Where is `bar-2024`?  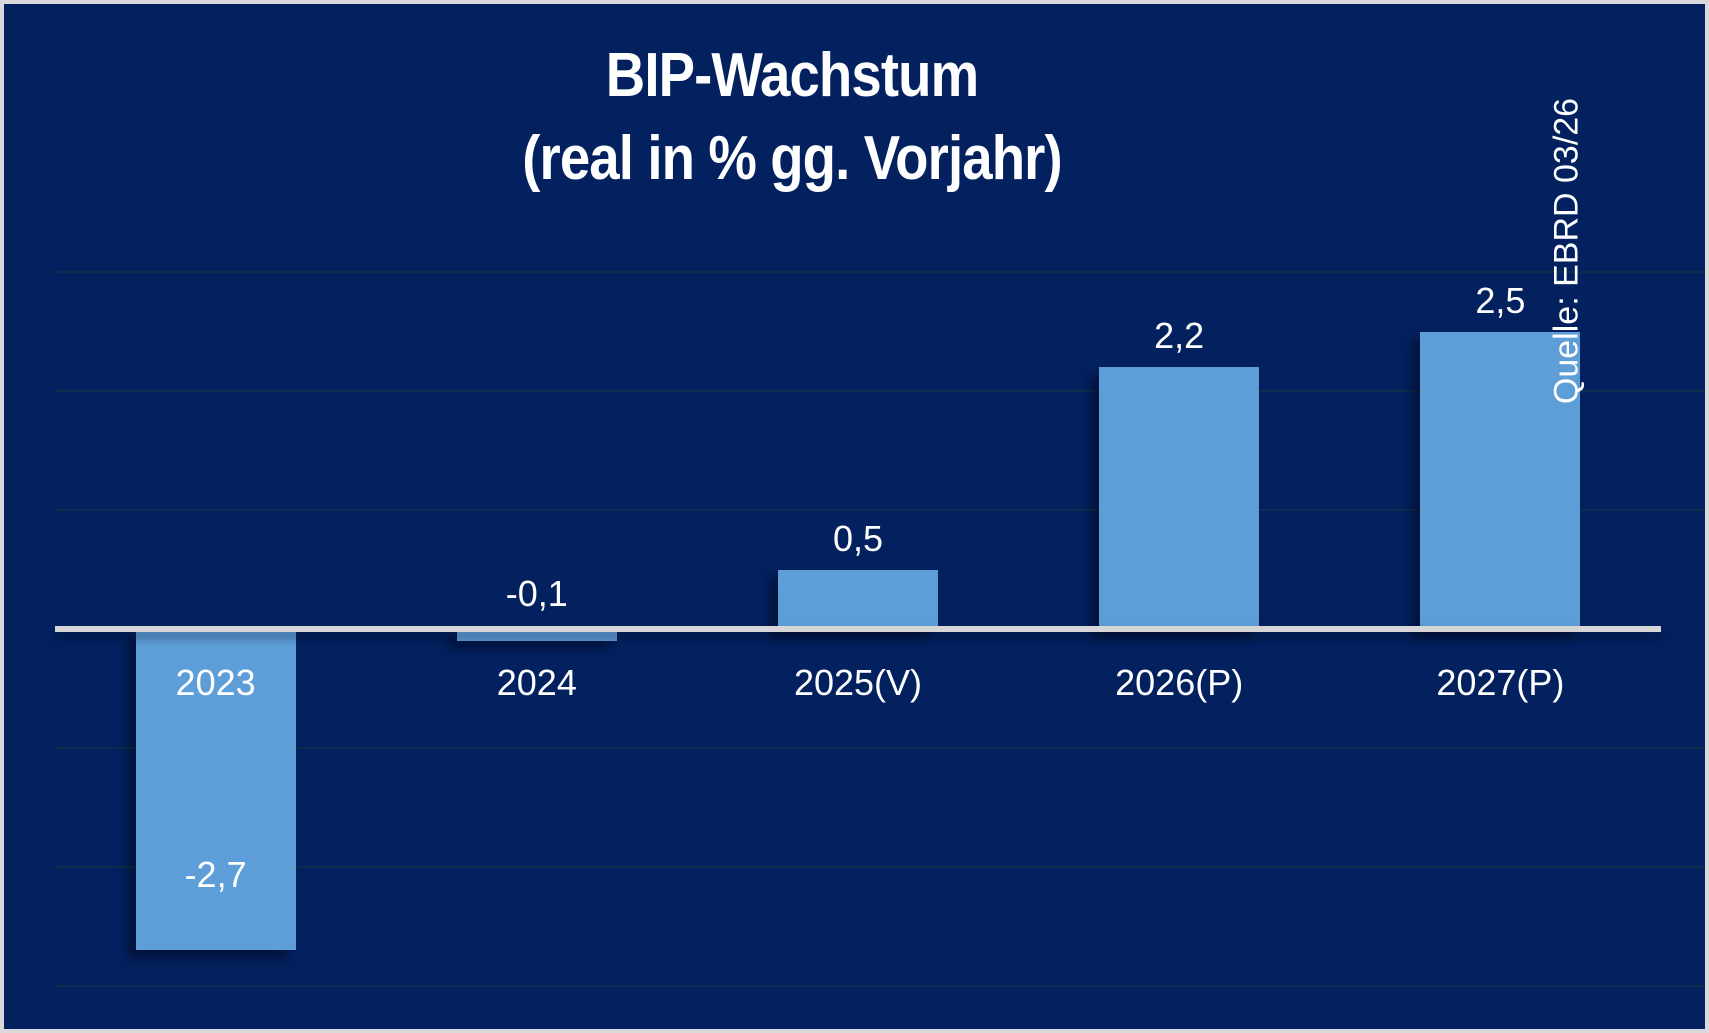
bar-2024 is located at coordinates (536, 635).